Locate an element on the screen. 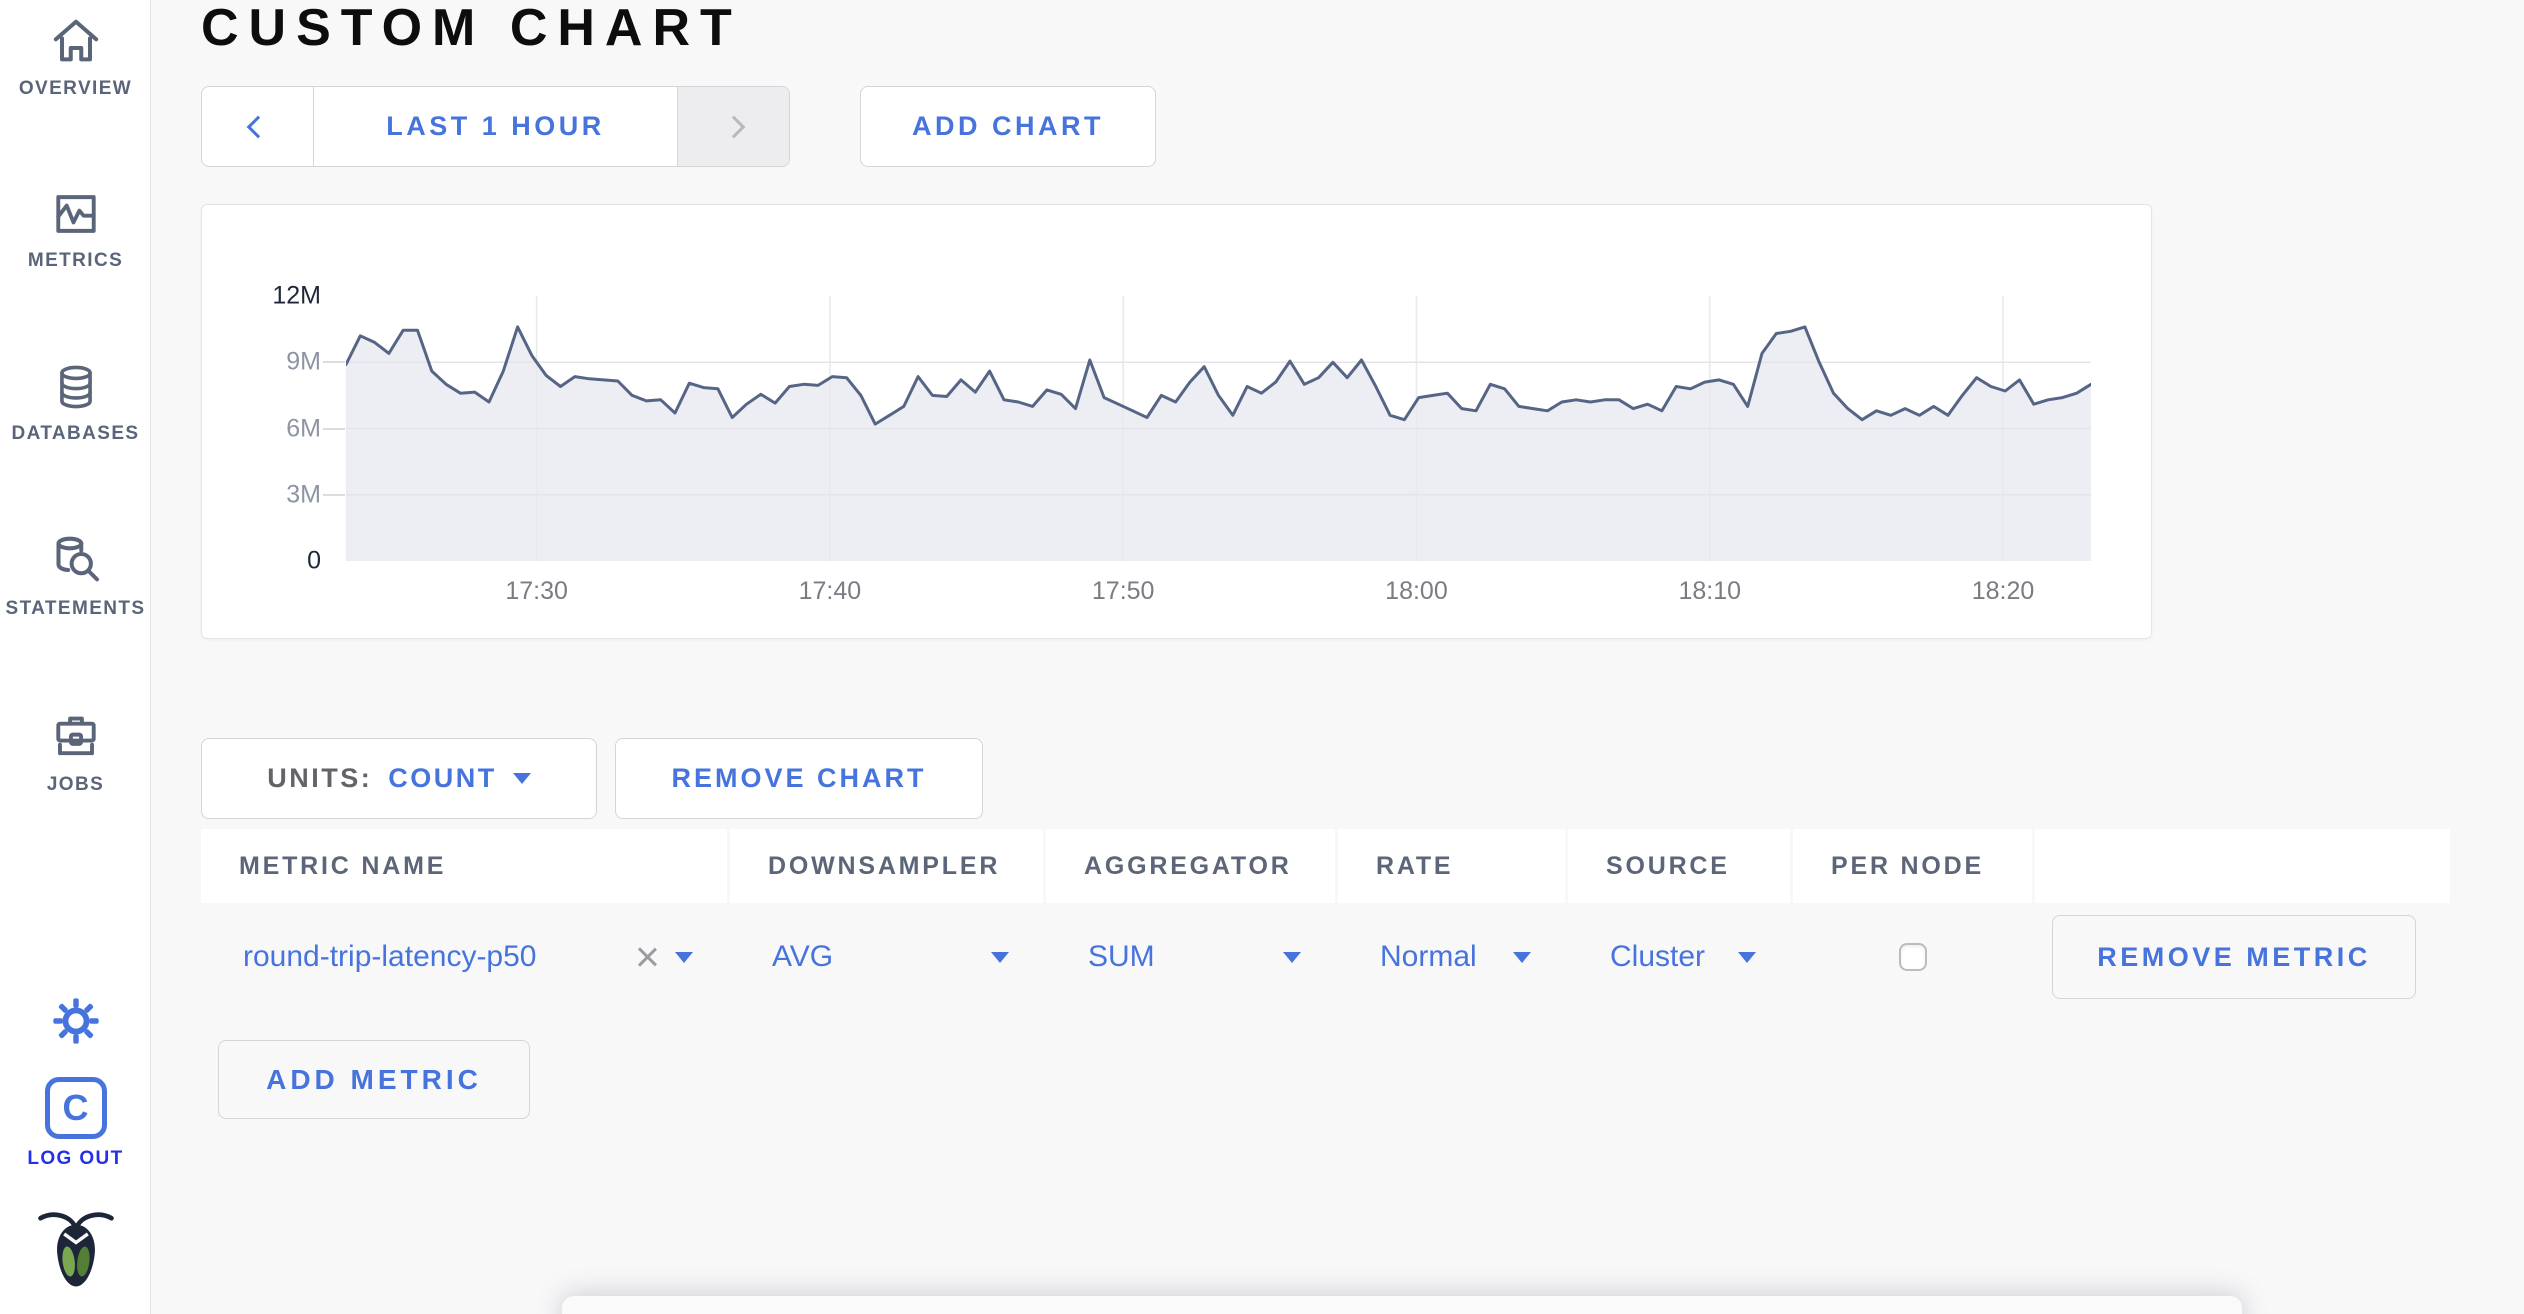 This screenshot has height=1314, width=2524. per-node-checkbox is located at coordinates (1912, 957).